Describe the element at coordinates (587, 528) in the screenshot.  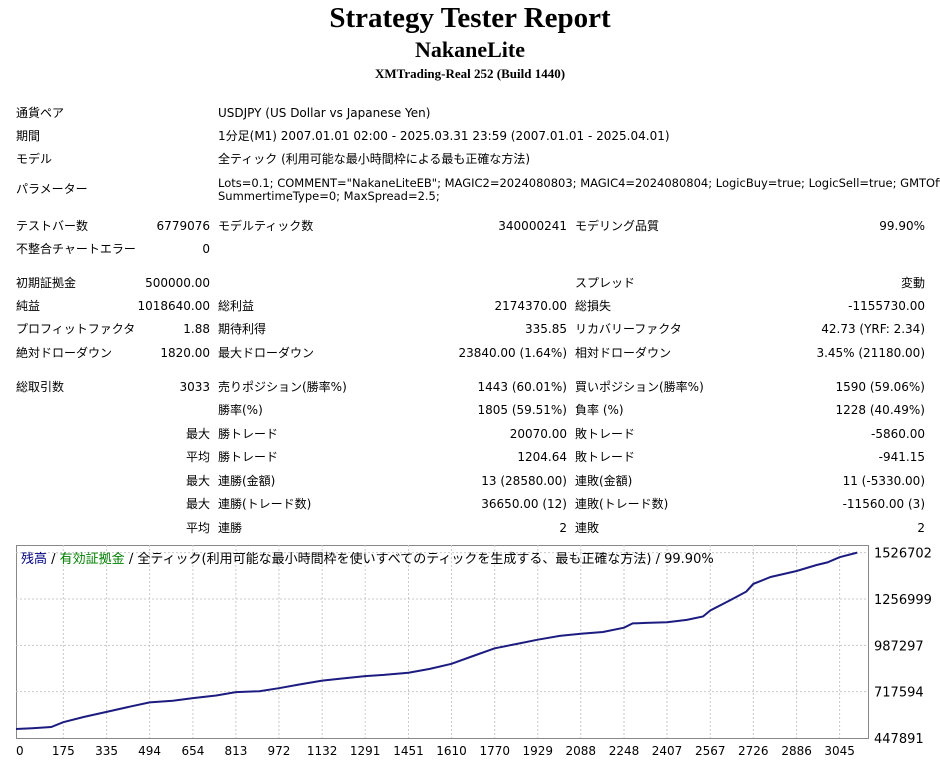
I see `avg-consec-loss-label: 連敗` at that location.